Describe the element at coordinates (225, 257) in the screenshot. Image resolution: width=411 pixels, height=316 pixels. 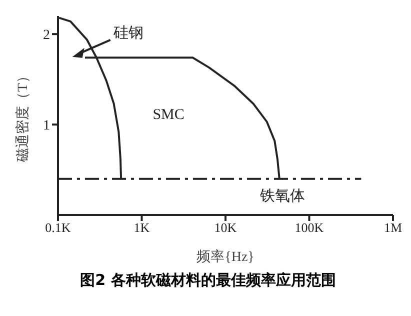
I see `x-axis-title: 频率{Hz}` at that location.